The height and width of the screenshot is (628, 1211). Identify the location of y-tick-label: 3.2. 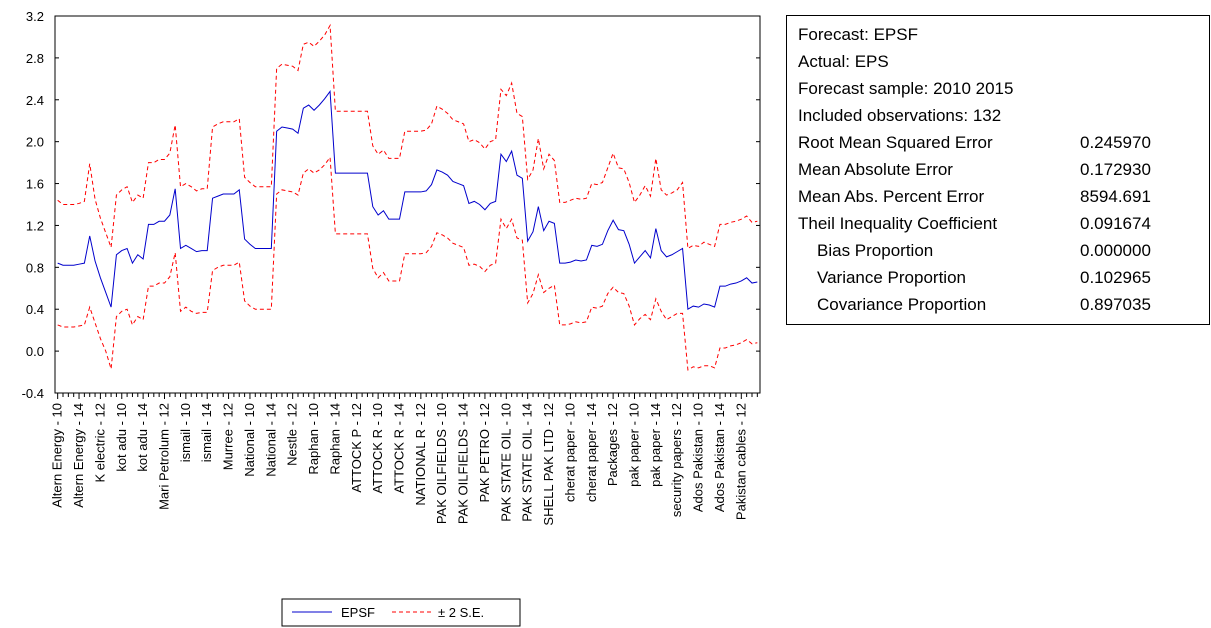
(35, 16).